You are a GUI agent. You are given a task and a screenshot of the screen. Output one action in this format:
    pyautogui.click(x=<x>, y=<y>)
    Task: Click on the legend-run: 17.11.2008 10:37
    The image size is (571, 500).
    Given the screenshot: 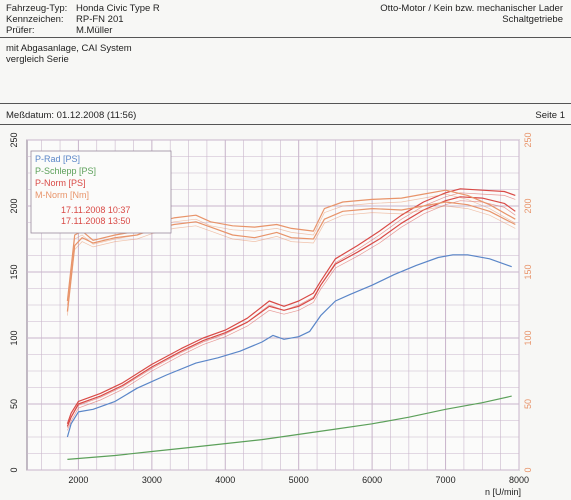 What is the action you would take?
    pyautogui.click(x=95, y=210)
    